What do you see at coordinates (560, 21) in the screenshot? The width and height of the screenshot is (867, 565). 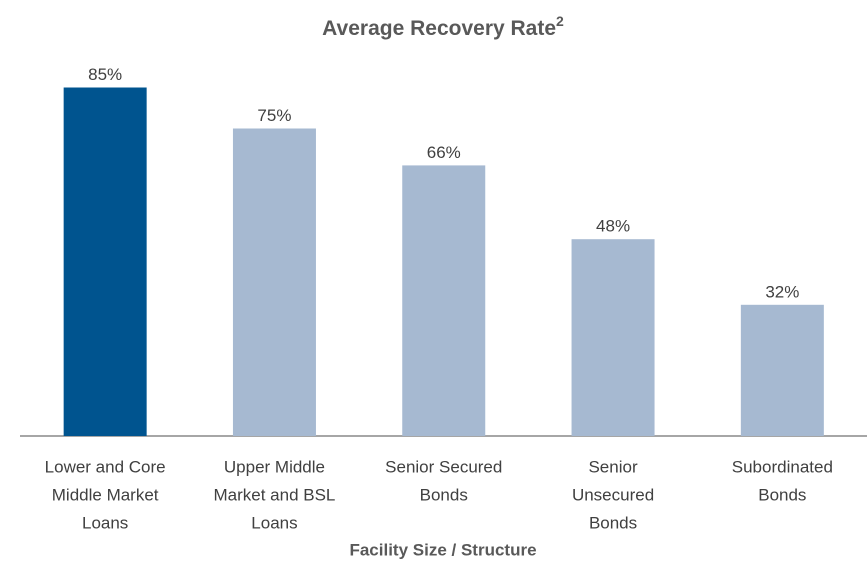 I see `title-superscript: 2` at bounding box center [560, 21].